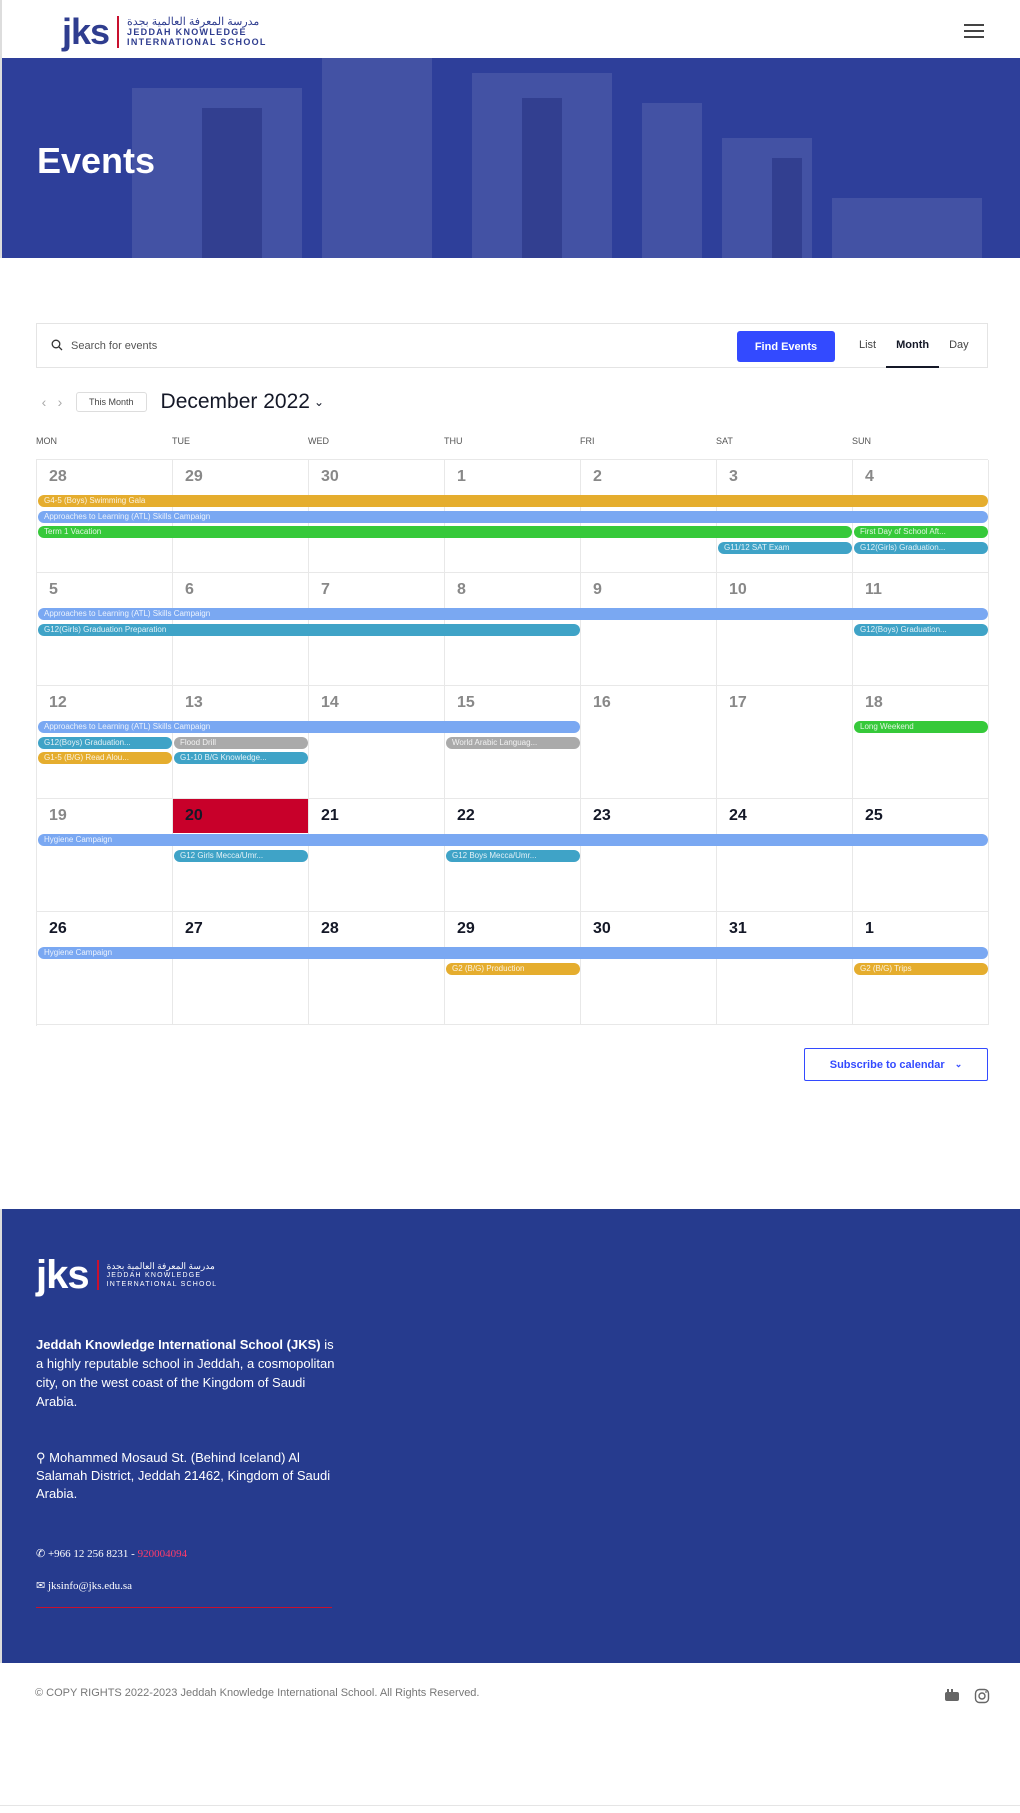  I want to click on calendar-event: Flood Drill, so click(241, 742).